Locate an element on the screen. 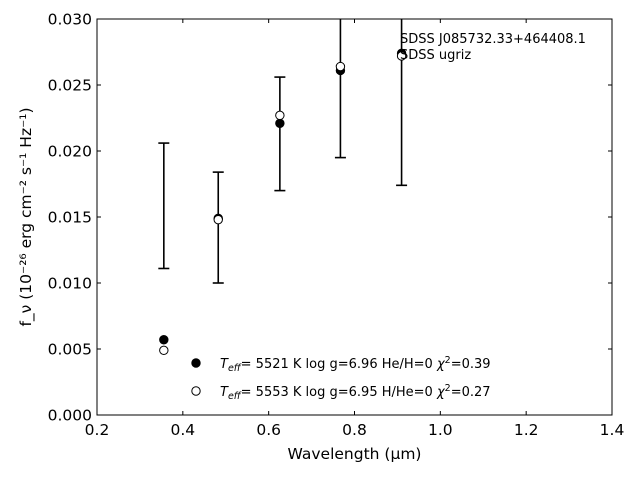  legend-entry-2: Teff= 5553 K log g=6.95 H/He=0 χ2=0.27 is located at coordinates (355, 392).